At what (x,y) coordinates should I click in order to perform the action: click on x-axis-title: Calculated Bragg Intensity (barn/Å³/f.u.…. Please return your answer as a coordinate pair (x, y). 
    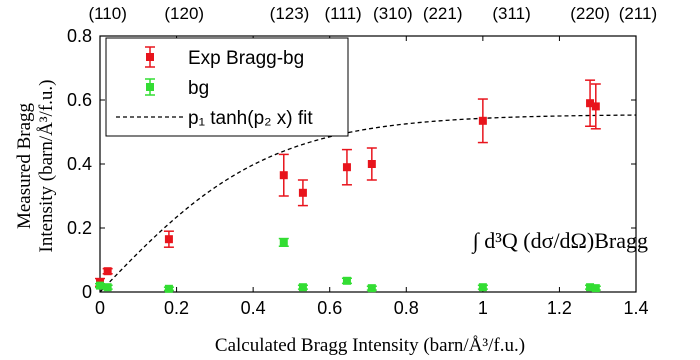
    Looking at the image, I should click on (370, 345).